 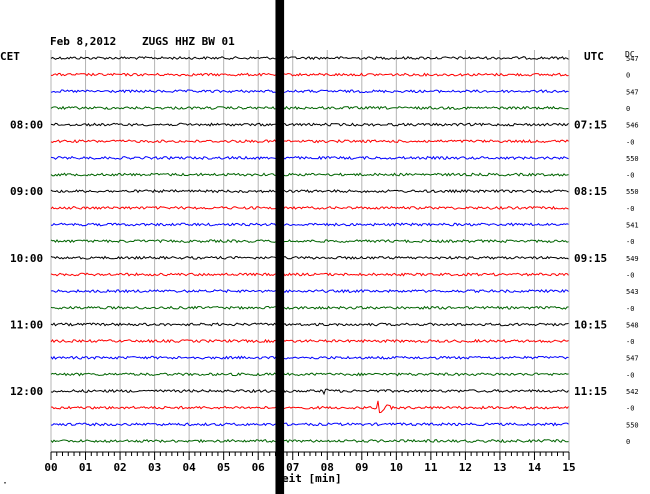 What do you see at coordinates (632, 259) in the screenshot?
I see `dc-value: 549` at bounding box center [632, 259].